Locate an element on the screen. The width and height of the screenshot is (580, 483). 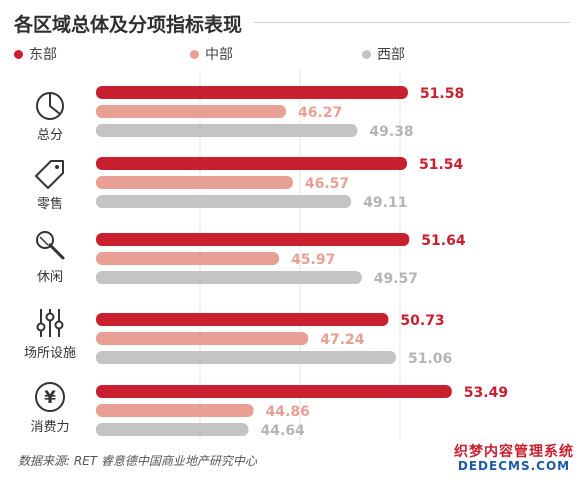
data-label-0-1: 46.27 is located at coordinates (320, 113).